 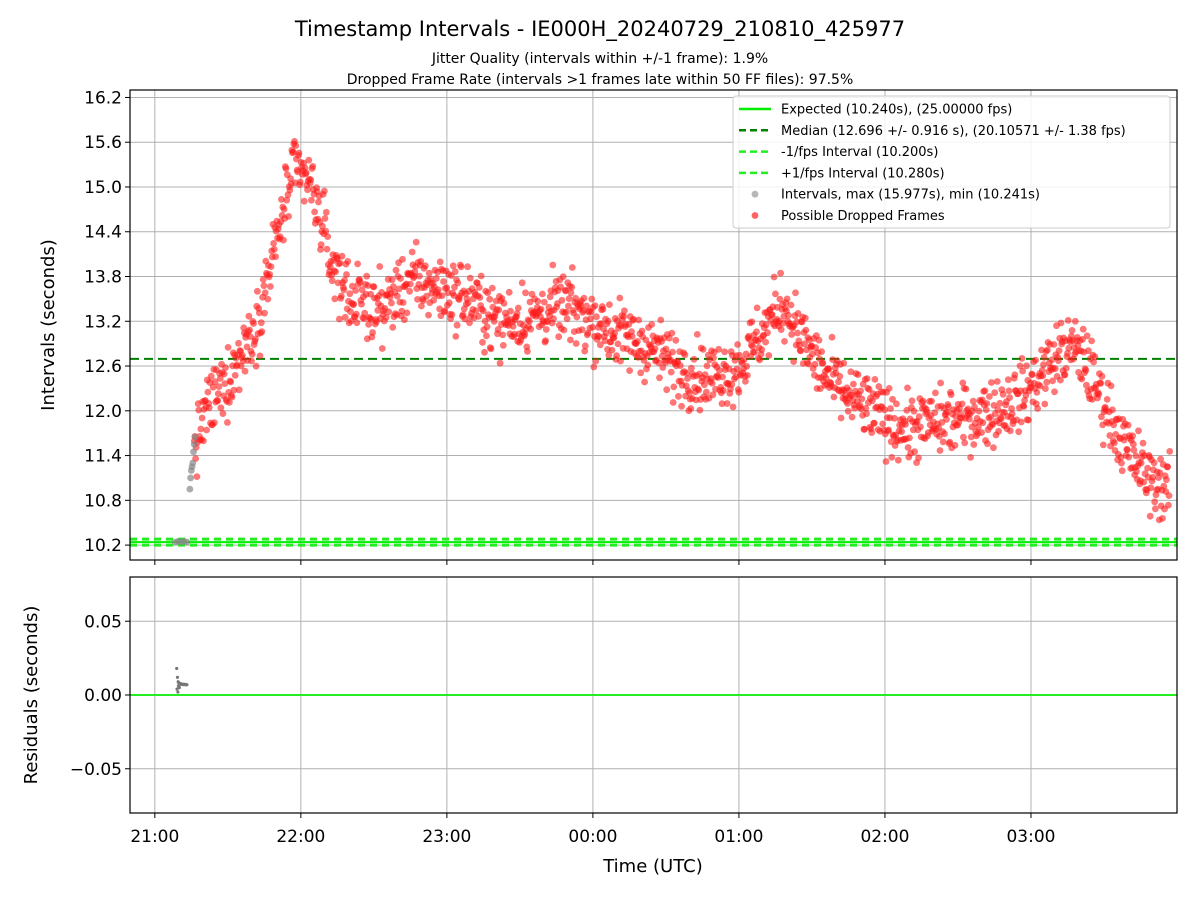 What do you see at coordinates (48, 325) in the screenshot?
I see `top-ylabel: Intervals (seconds)` at bounding box center [48, 325].